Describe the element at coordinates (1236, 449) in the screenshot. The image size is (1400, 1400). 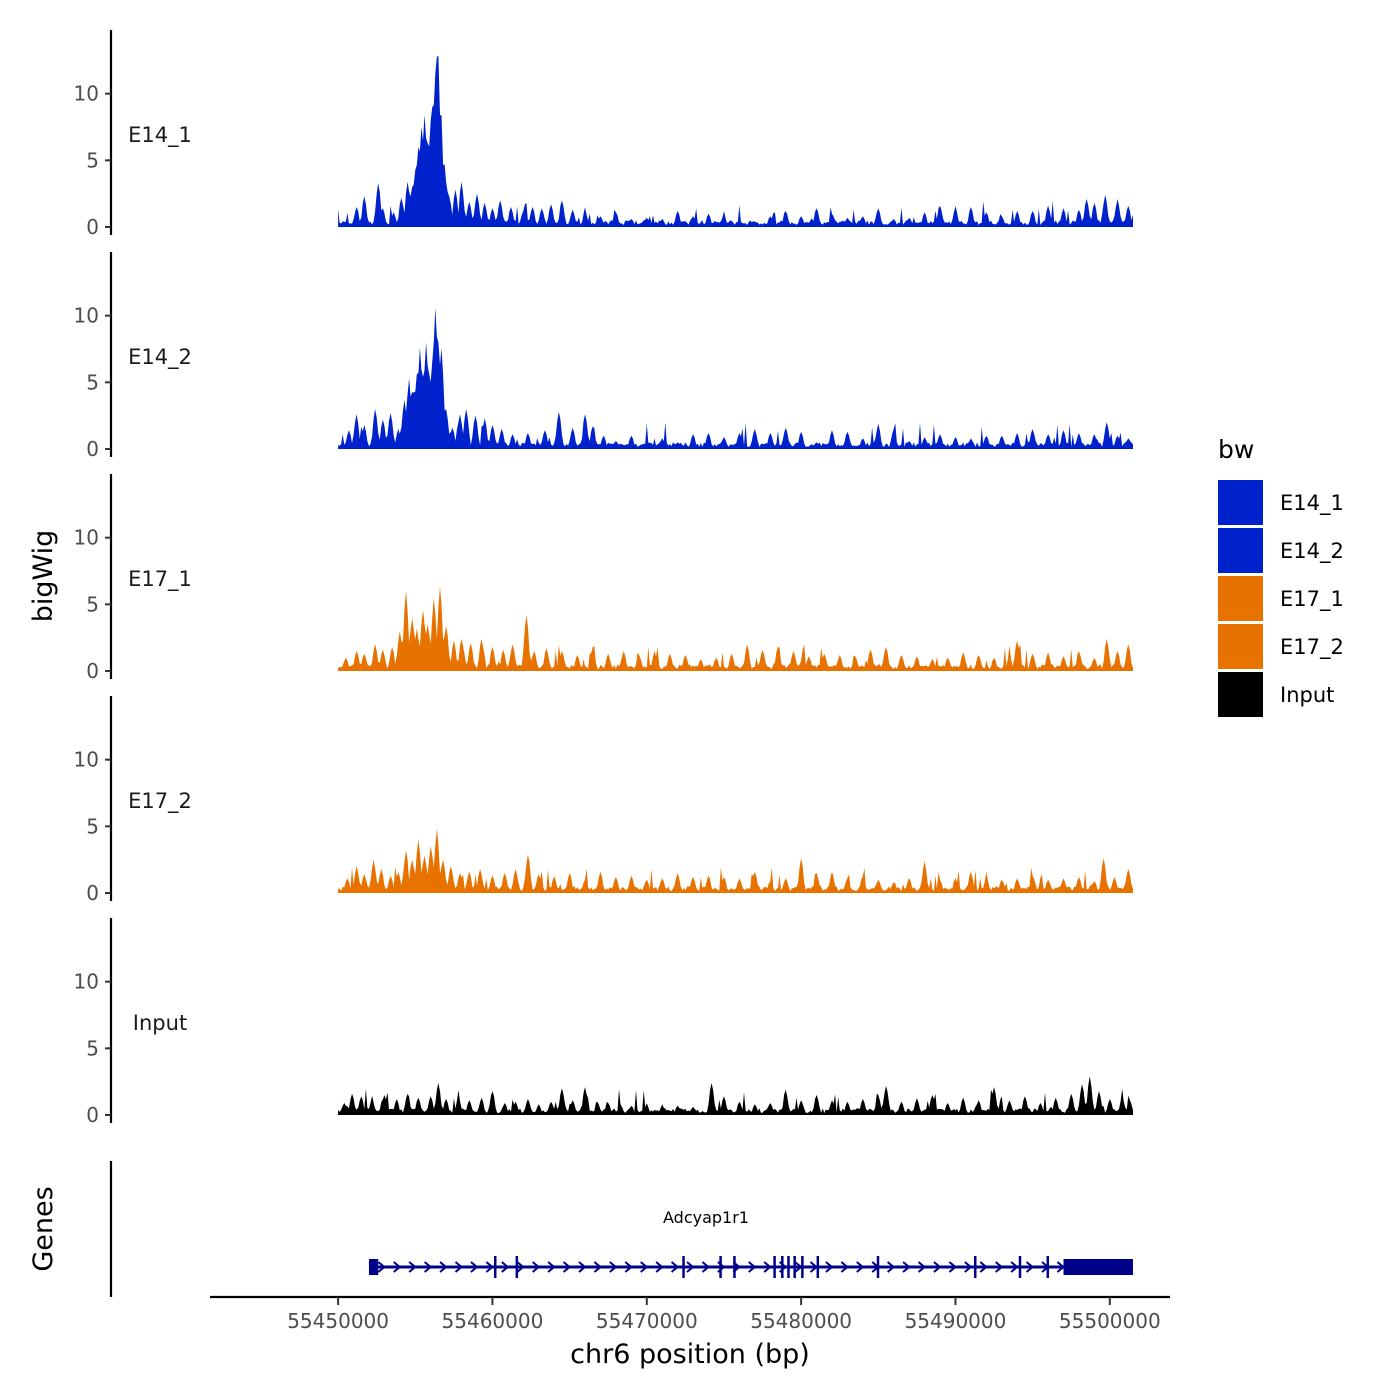
I see `legend-title: bw` at that location.